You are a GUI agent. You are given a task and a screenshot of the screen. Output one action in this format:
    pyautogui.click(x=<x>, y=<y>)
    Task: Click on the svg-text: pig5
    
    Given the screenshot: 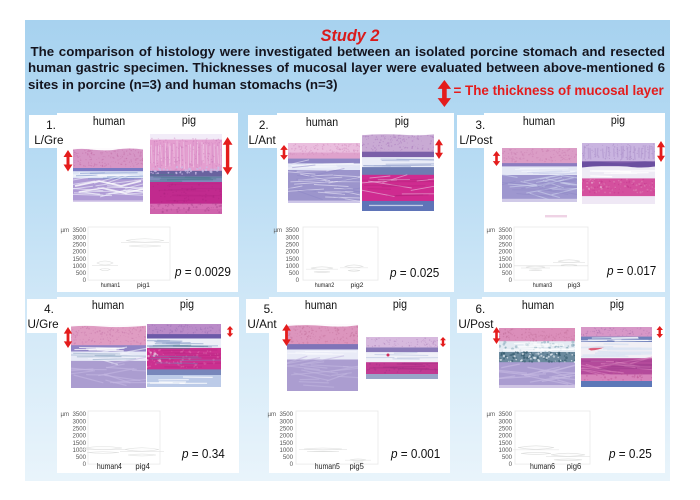 What is the action you would take?
    pyautogui.click(x=356, y=466)
    